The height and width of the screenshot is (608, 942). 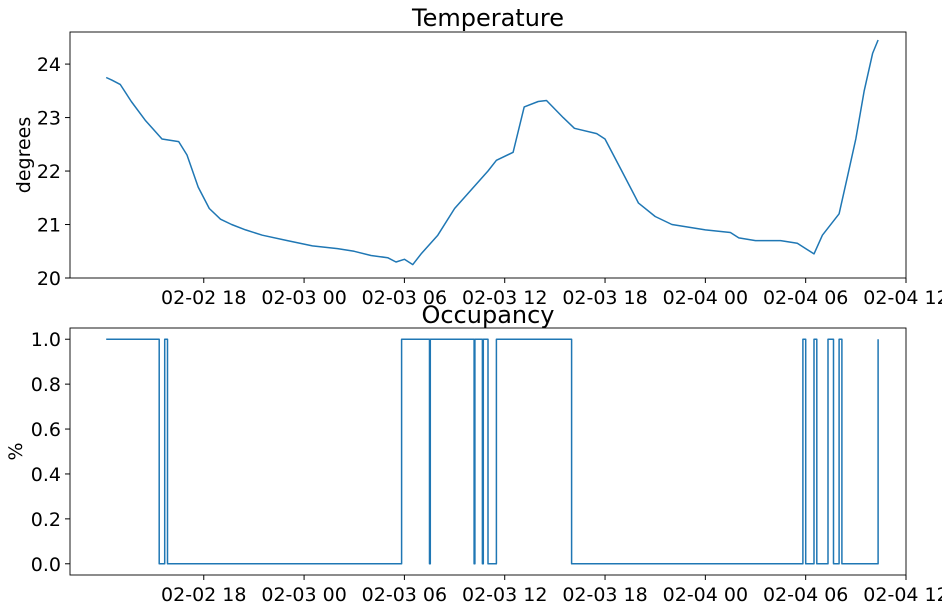 What do you see at coordinates (705, 595) in the screenshot?
I see `occupancy-x-tick-label: 02-04 00` at bounding box center [705, 595].